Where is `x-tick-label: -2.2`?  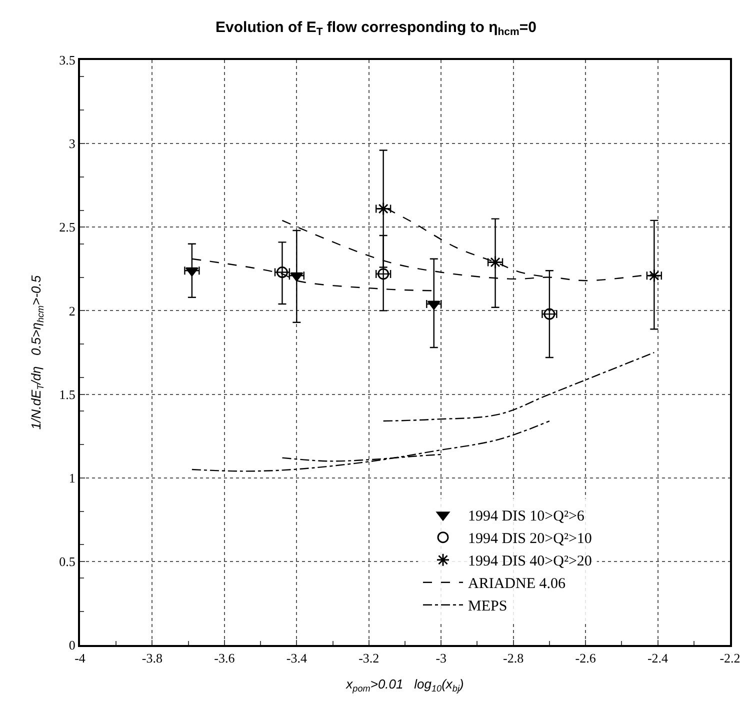
x-tick-label: -2.2 is located at coordinates (730, 658).